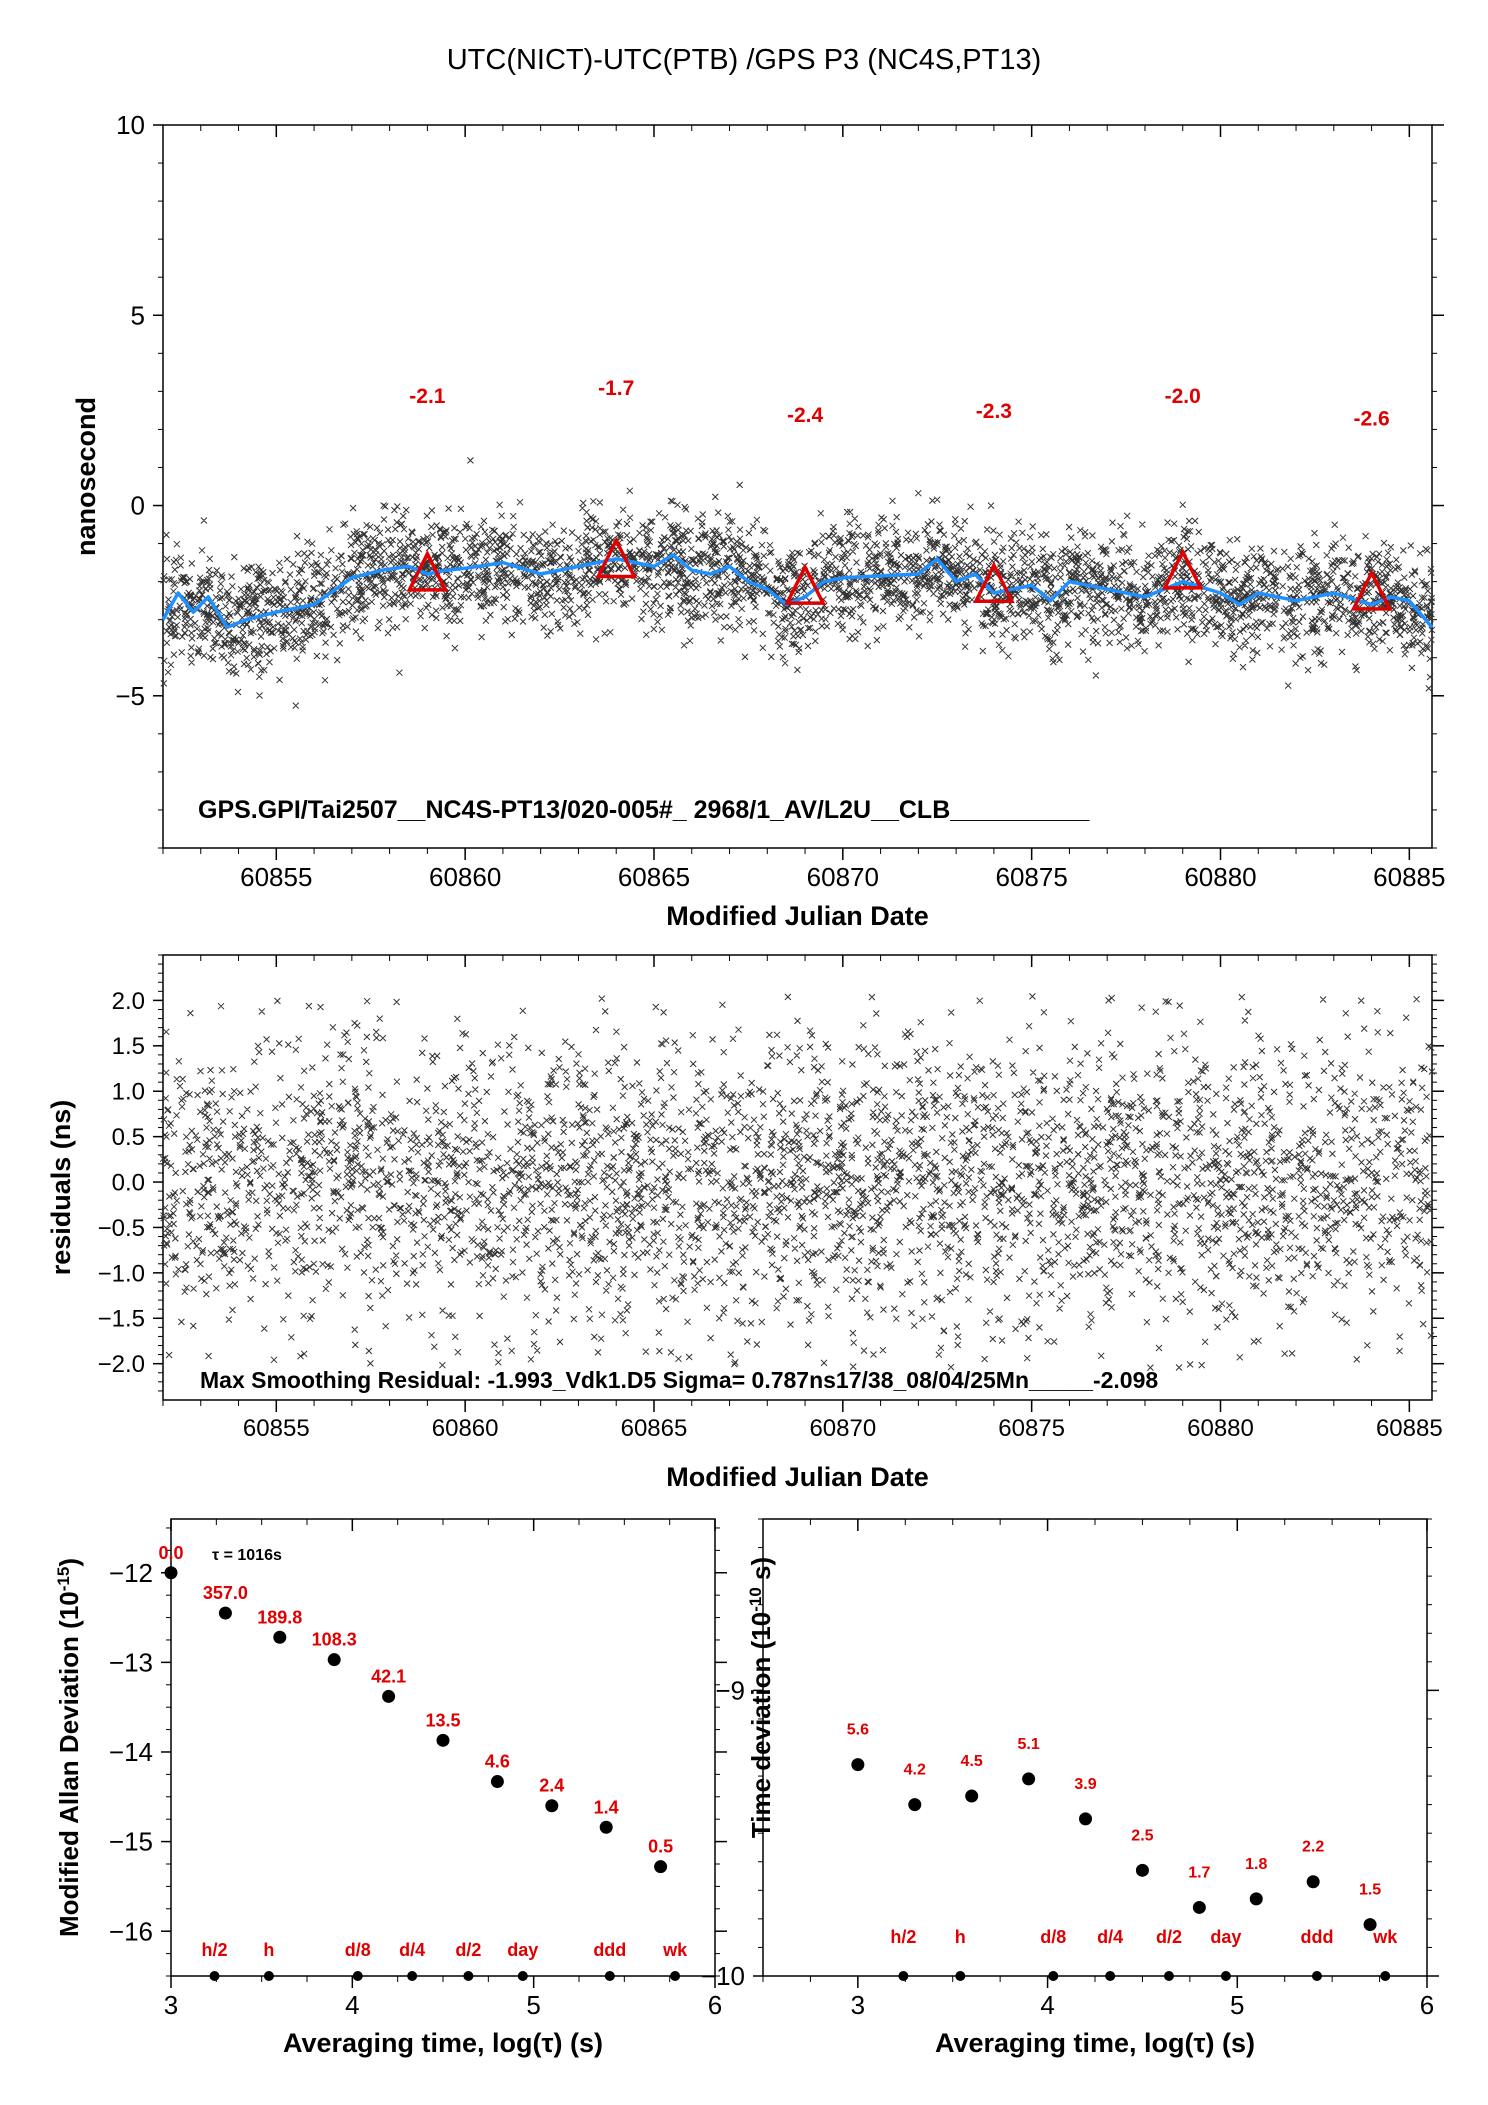  I want to click on period-label: d/4, so click(412, 1950).